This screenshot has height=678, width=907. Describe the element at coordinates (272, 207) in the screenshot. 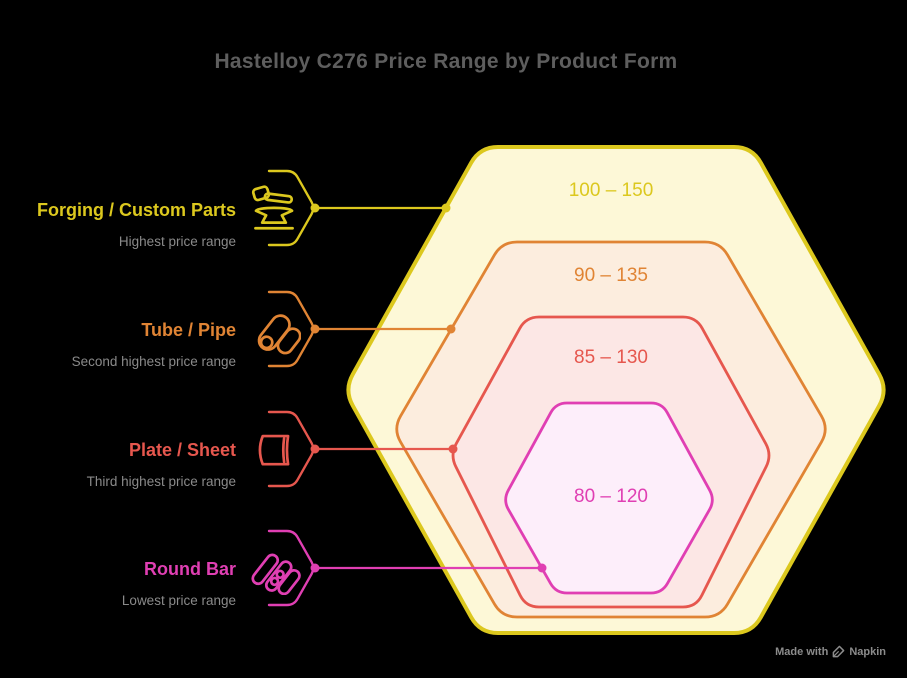

I see `forging-icon` at that location.